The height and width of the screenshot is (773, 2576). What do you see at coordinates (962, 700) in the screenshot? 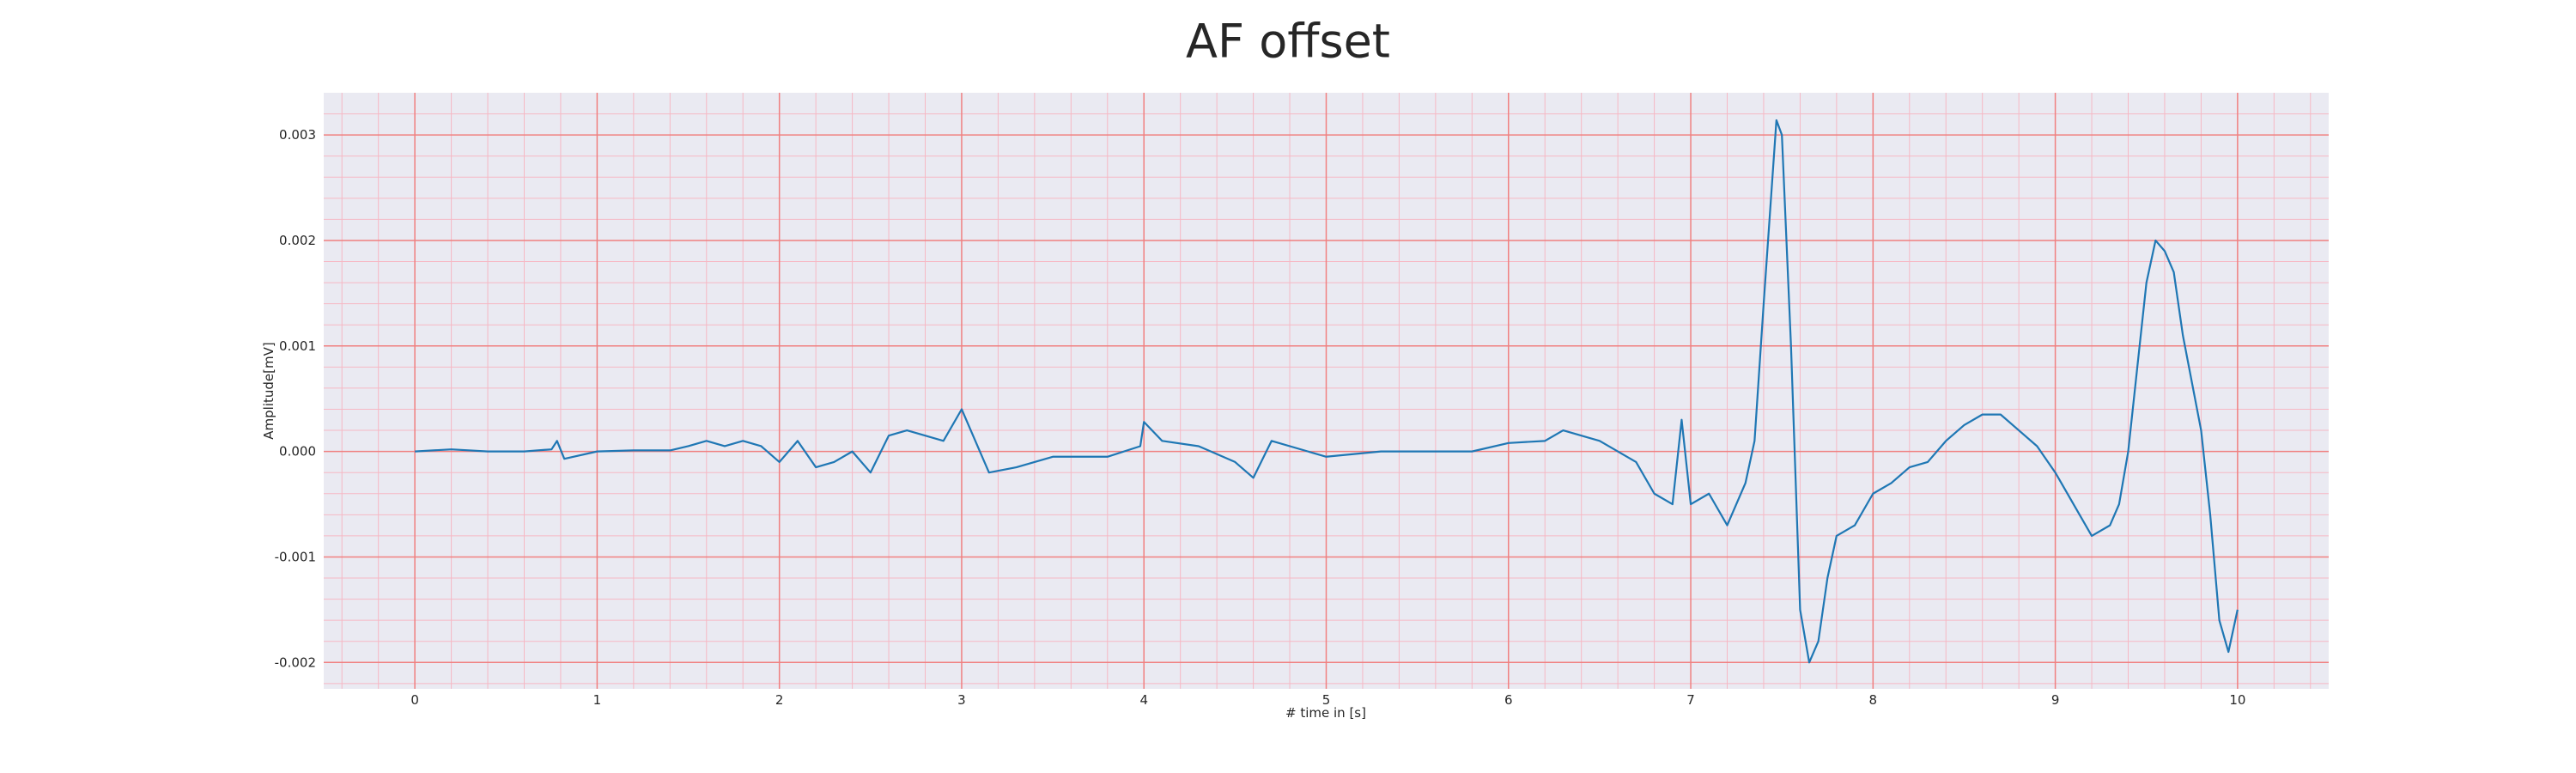
I see `x-tick-label: 3` at bounding box center [962, 700].